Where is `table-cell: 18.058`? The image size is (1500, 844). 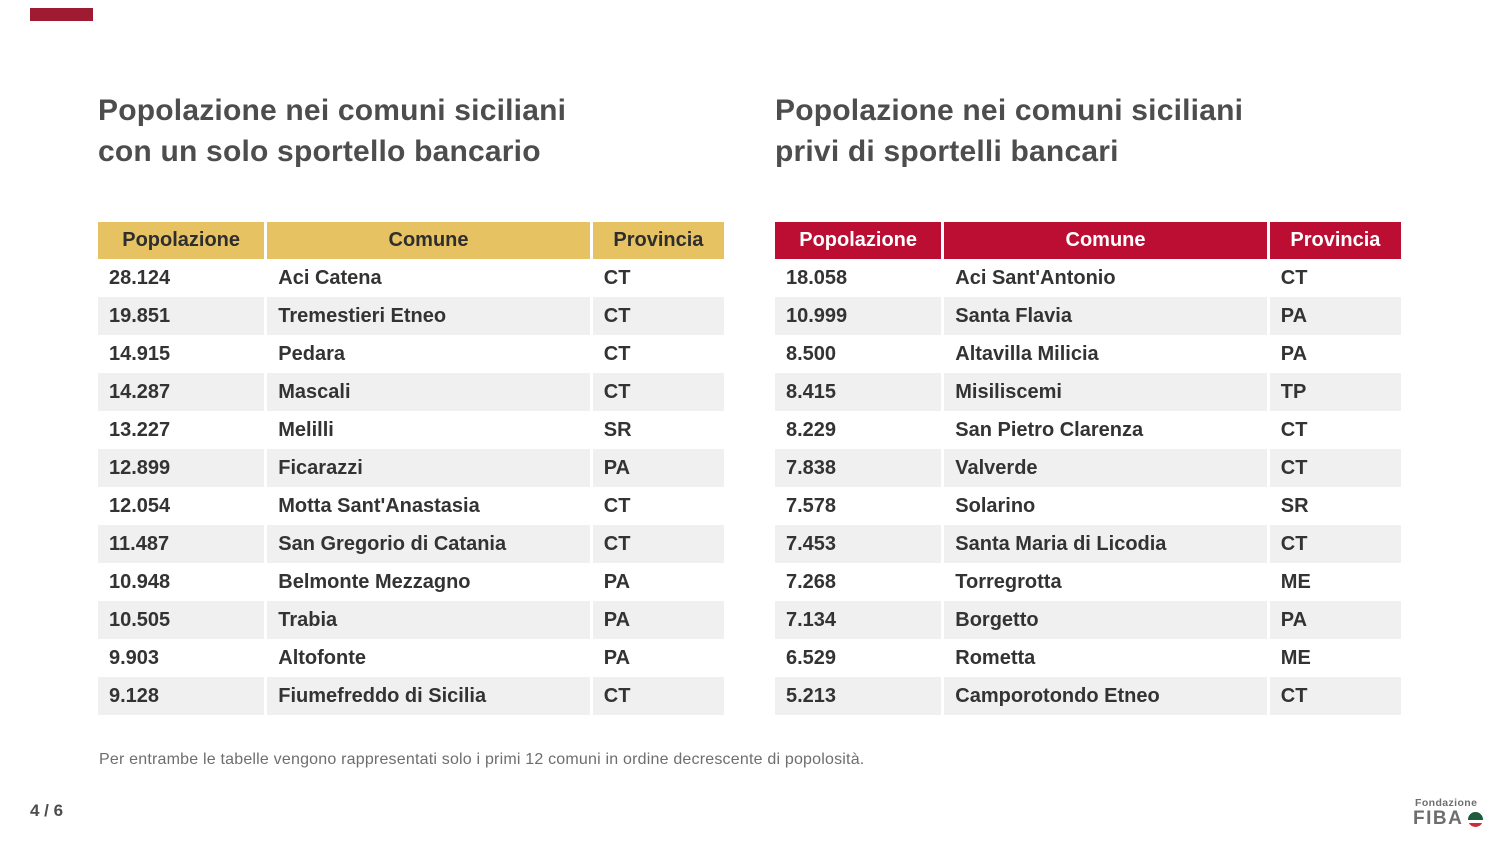
table-cell: 18.058 is located at coordinates (817, 277).